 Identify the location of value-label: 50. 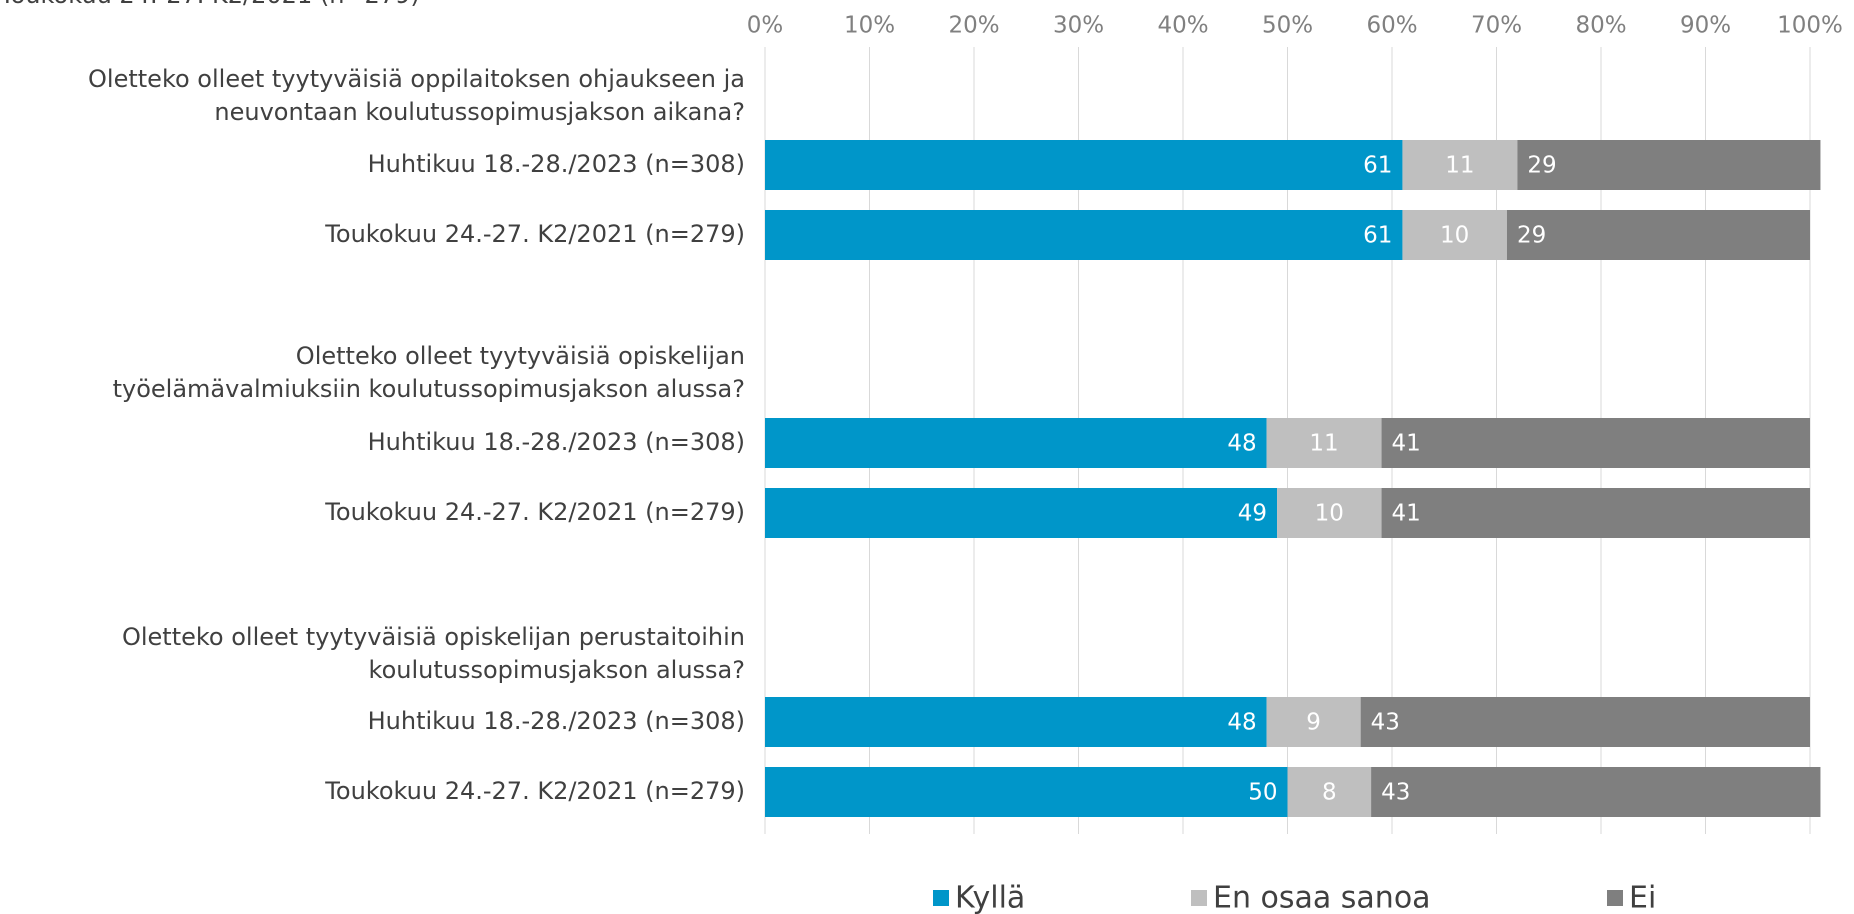
(1262, 793).